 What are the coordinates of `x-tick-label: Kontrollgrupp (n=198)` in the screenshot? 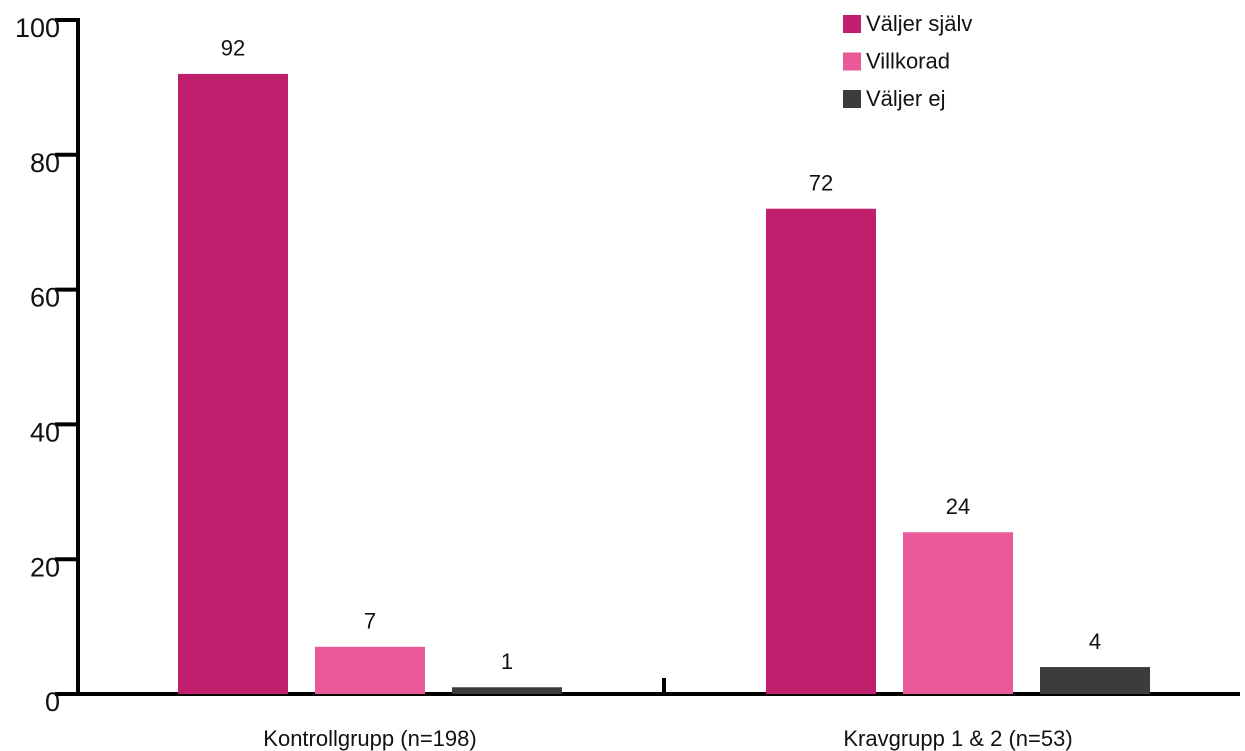 It's located at (369, 738).